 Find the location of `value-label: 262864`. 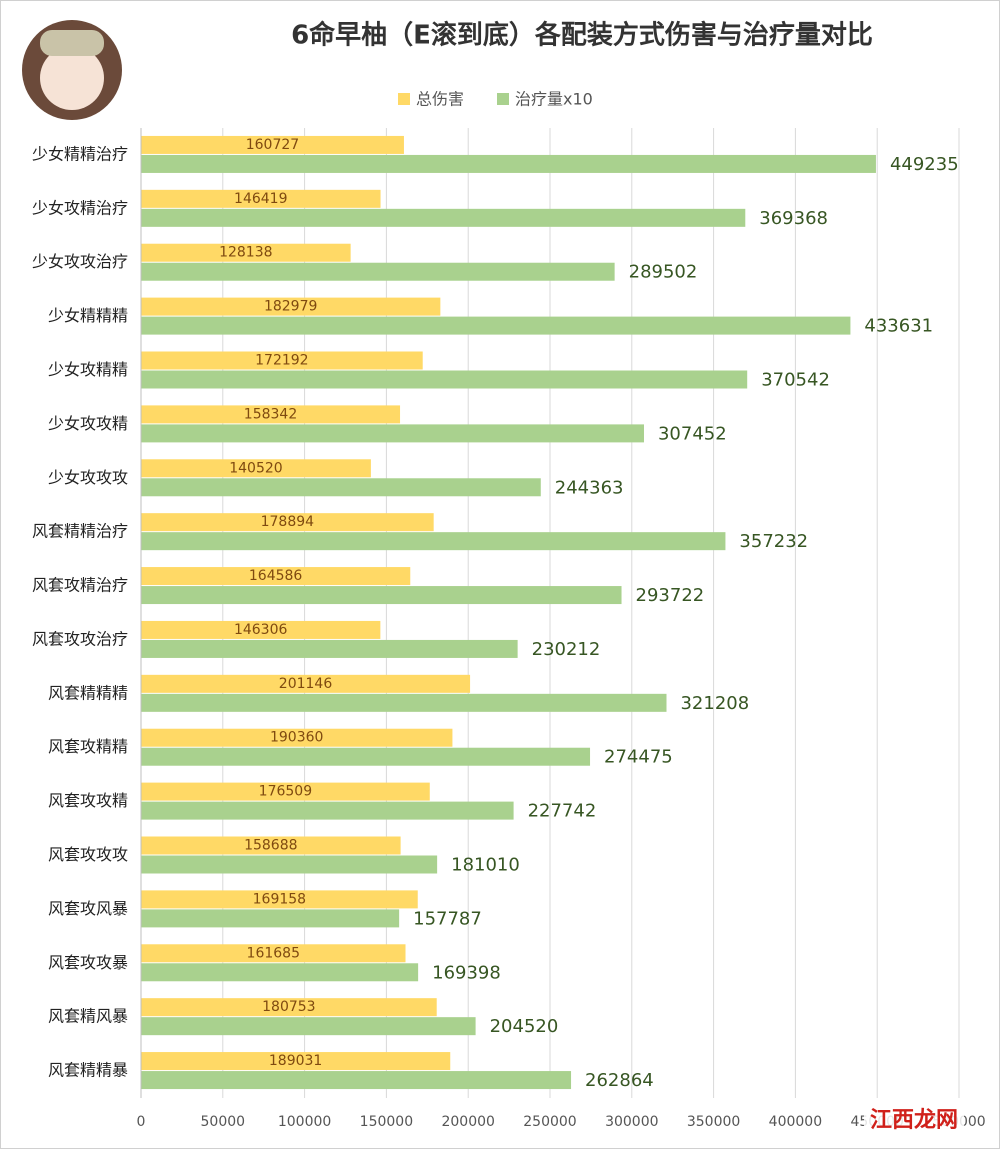

value-label: 262864 is located at coordinates (619, 1080).